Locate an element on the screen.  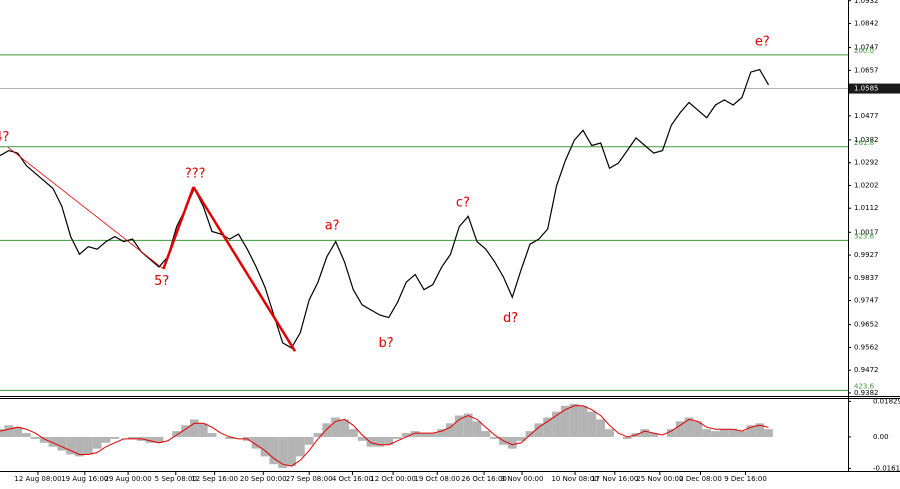
y-tick-label: 1.0842 is located at coordinates (866, 24).